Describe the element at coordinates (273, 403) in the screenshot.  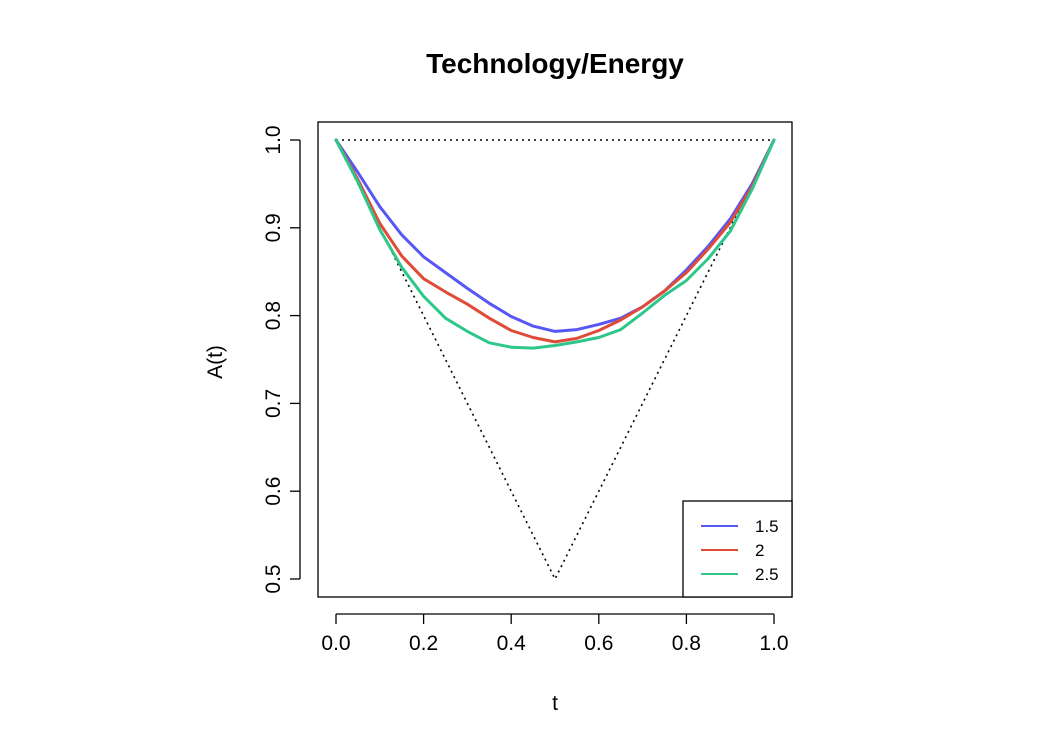
I see `y-tick-label-2: 0.7` at that location.